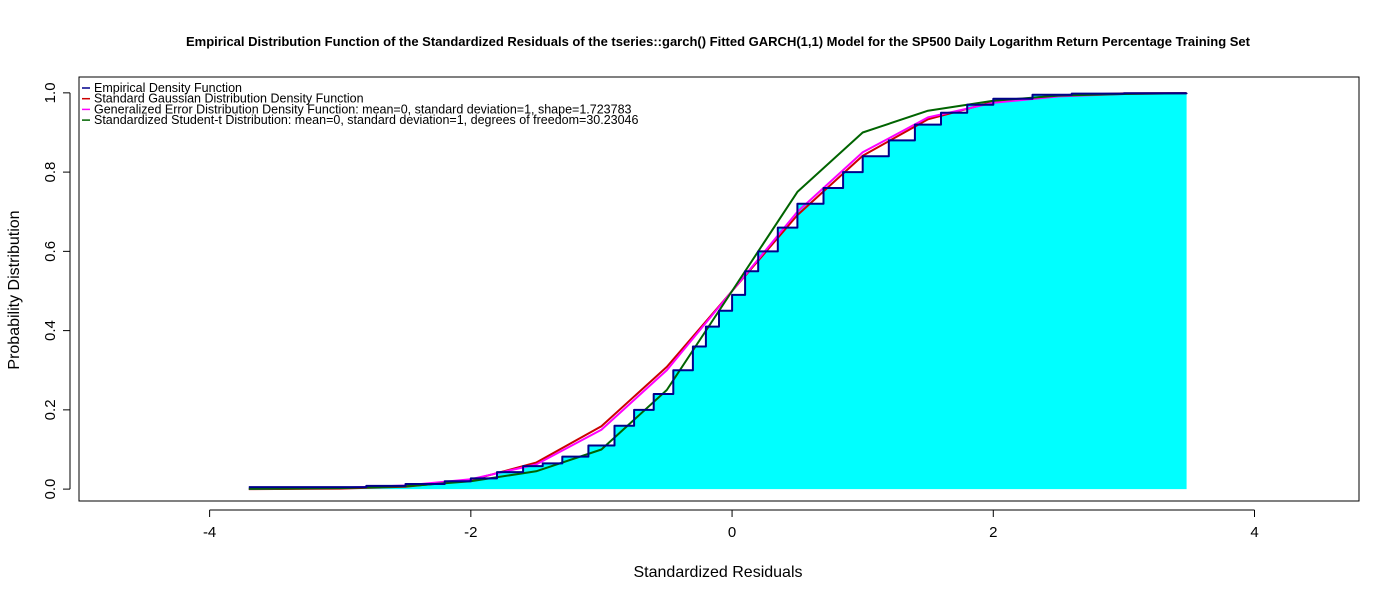 This screenshot has width=1400, height=600. Describe the element at coordinates (50, 409) in the screenshot. I see `y-tick-label: 0.2` at that location.